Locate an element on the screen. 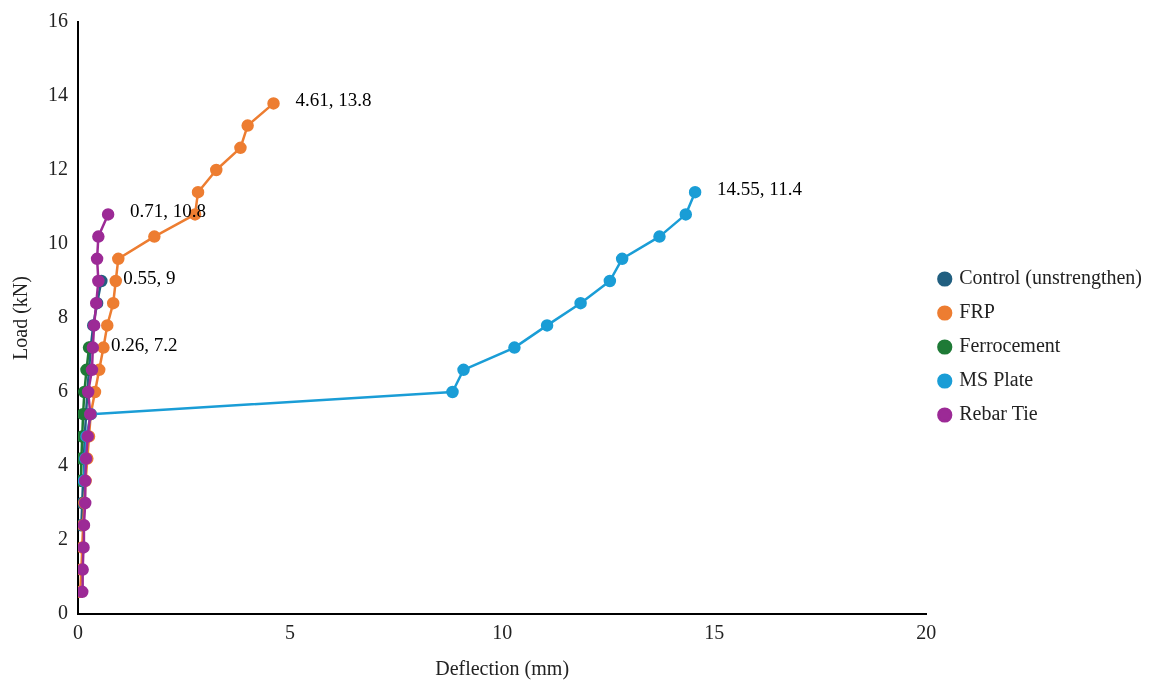 This screenshot has width=1158, height=690. annotation: 0.26, 7.2 is located at coordinates (144, 344).